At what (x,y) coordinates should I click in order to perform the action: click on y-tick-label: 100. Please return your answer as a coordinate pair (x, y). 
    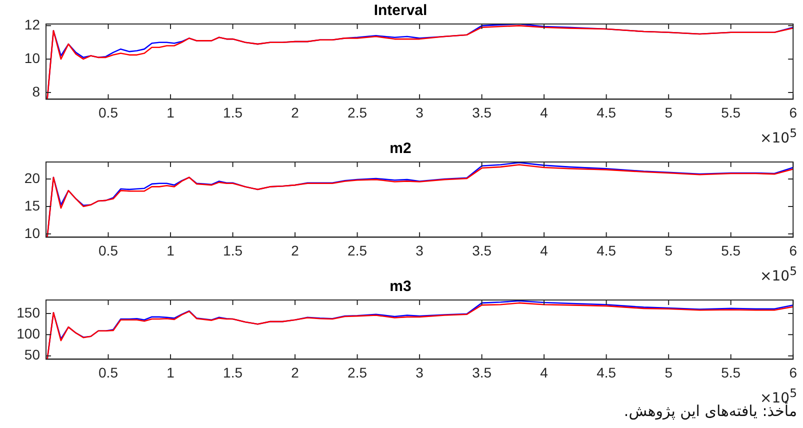
    Looking at the image, I should click on (28, 334).